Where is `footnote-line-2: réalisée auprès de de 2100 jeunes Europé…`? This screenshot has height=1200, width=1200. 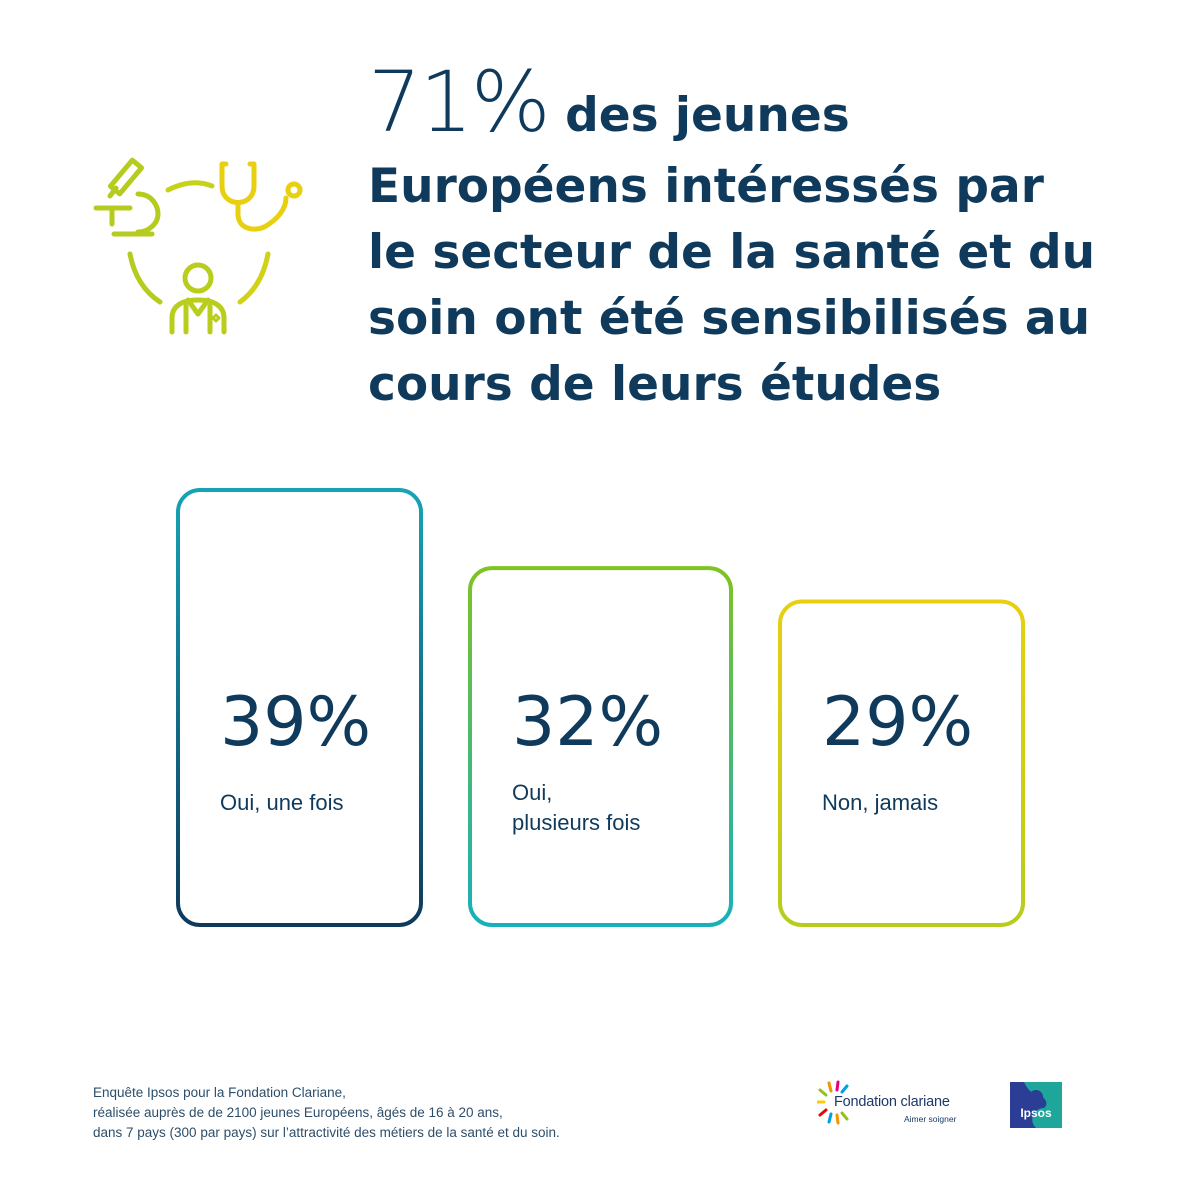 footnote-line-2: réalisée auprès de de 2100 jeunes Europé… is located at coordinates (298, 1112).